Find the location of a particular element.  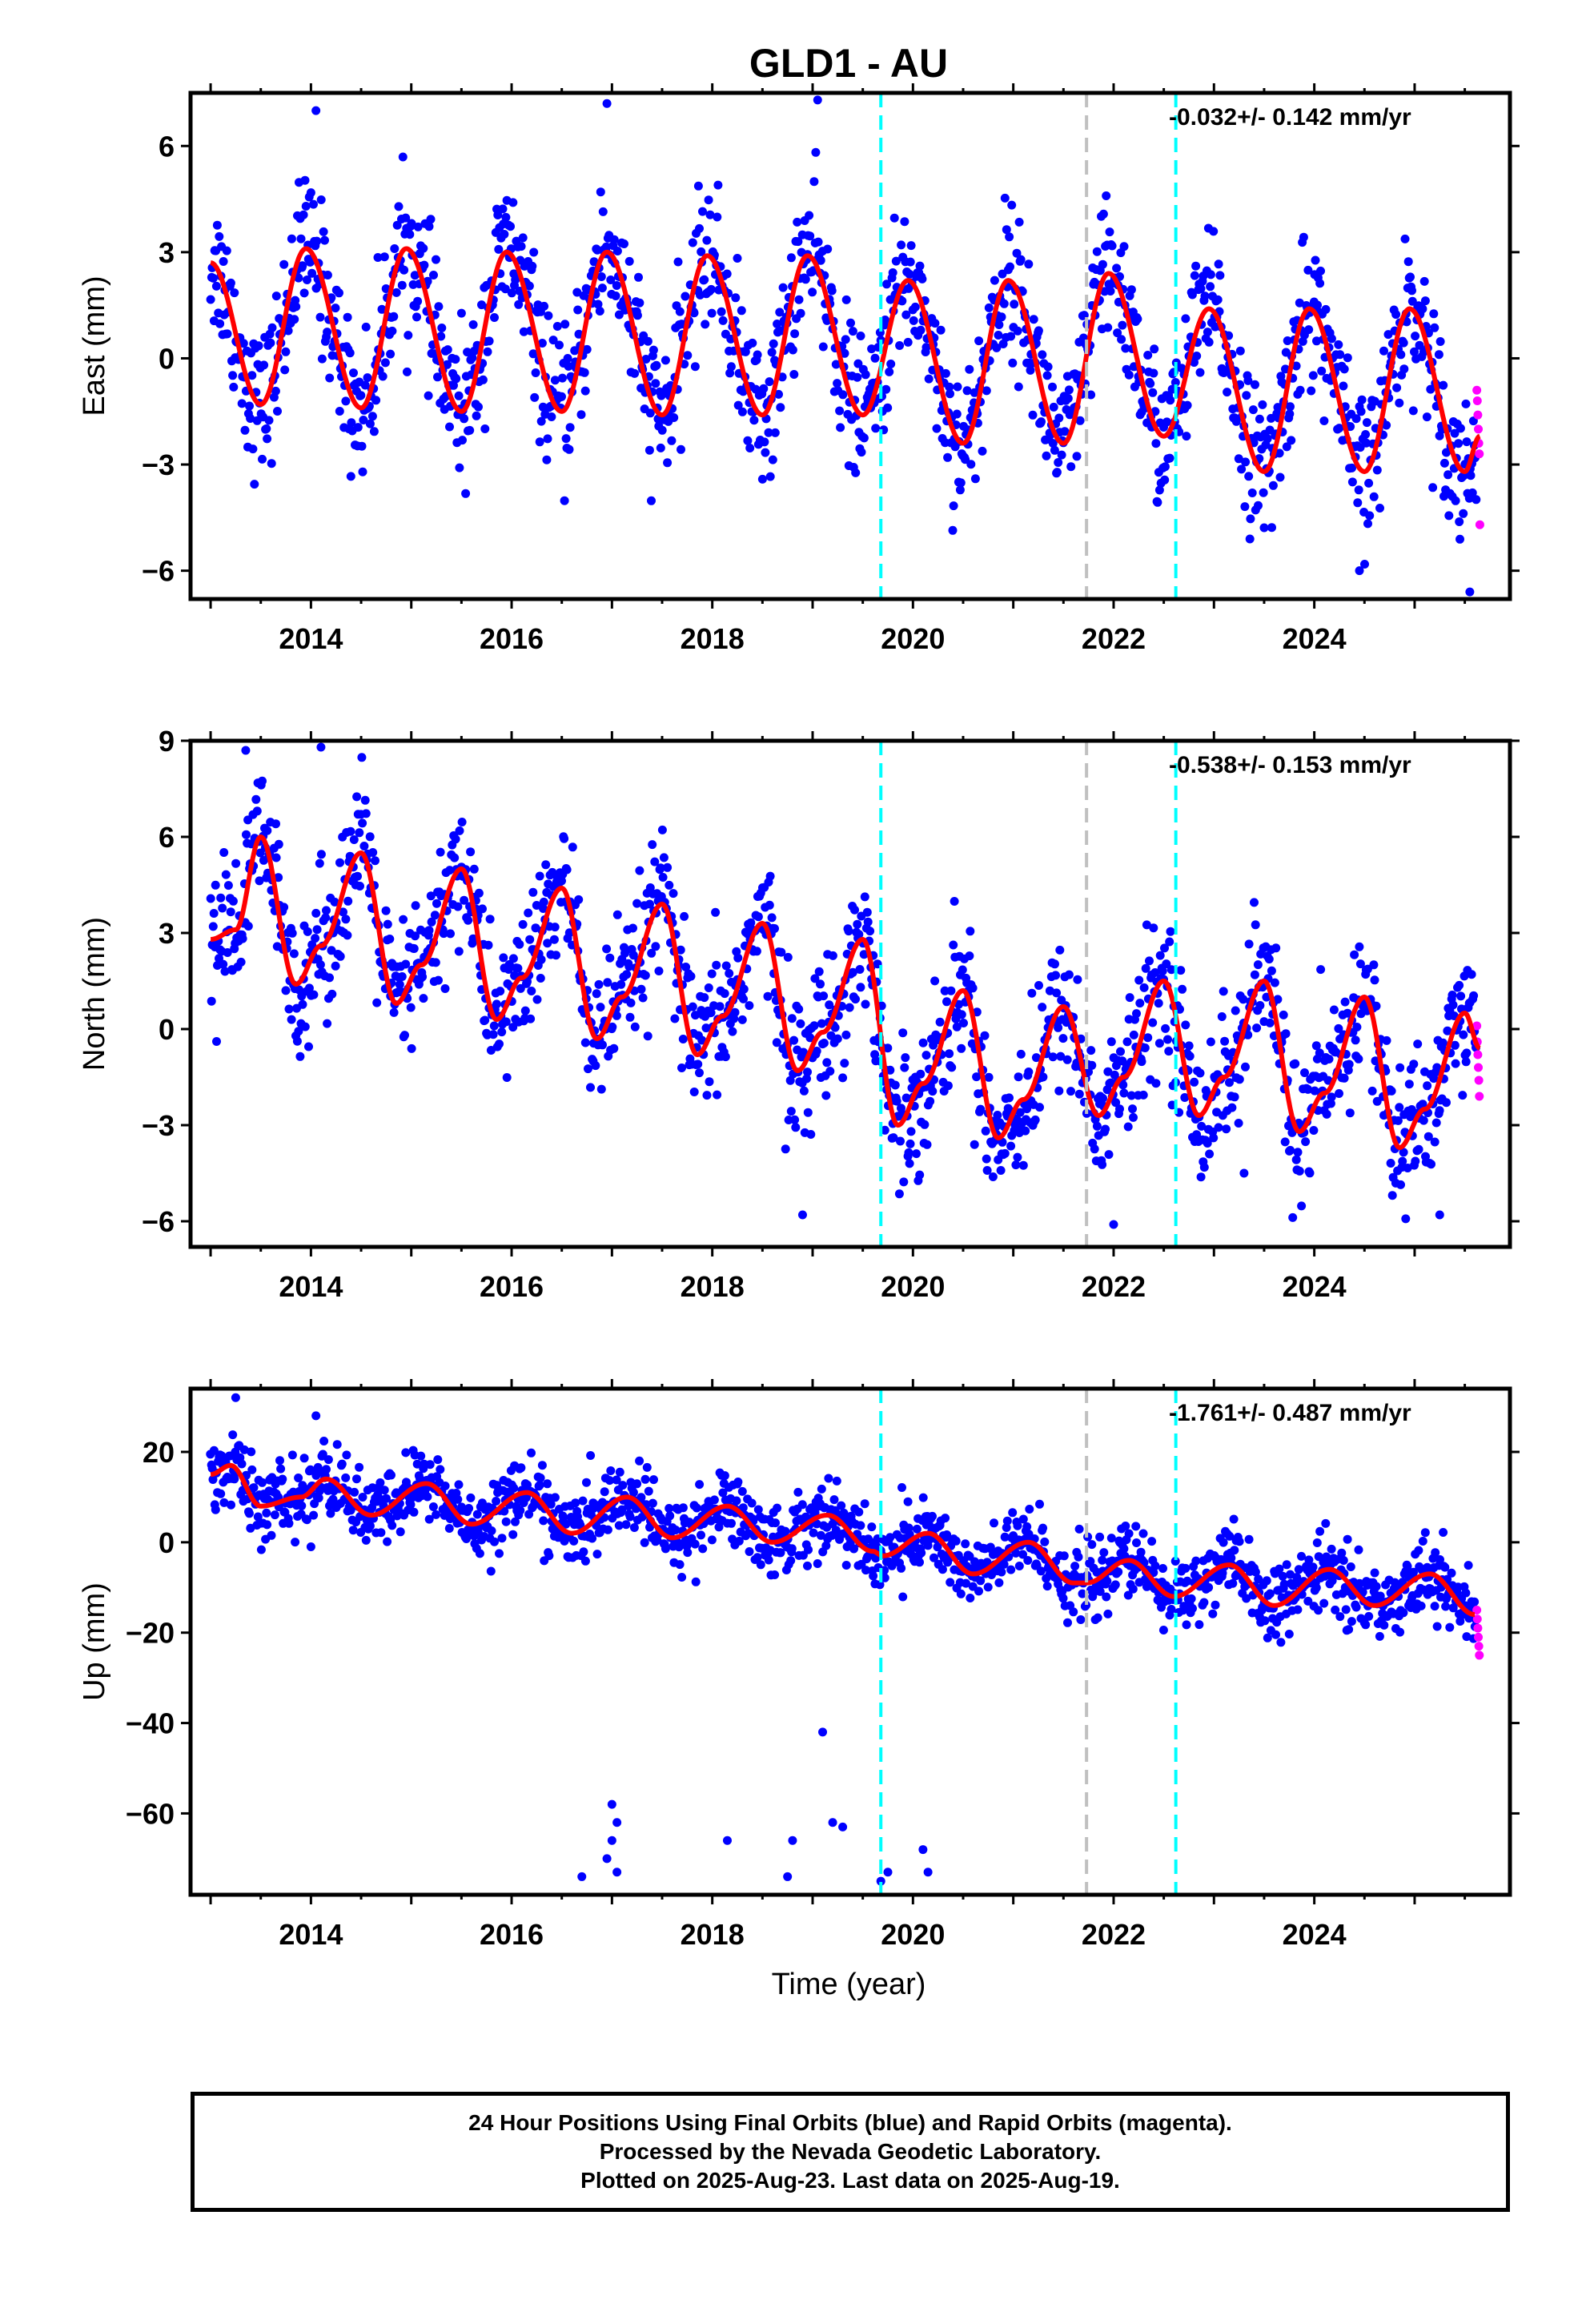

rapid-point is located at coordinates (1478, 1054).